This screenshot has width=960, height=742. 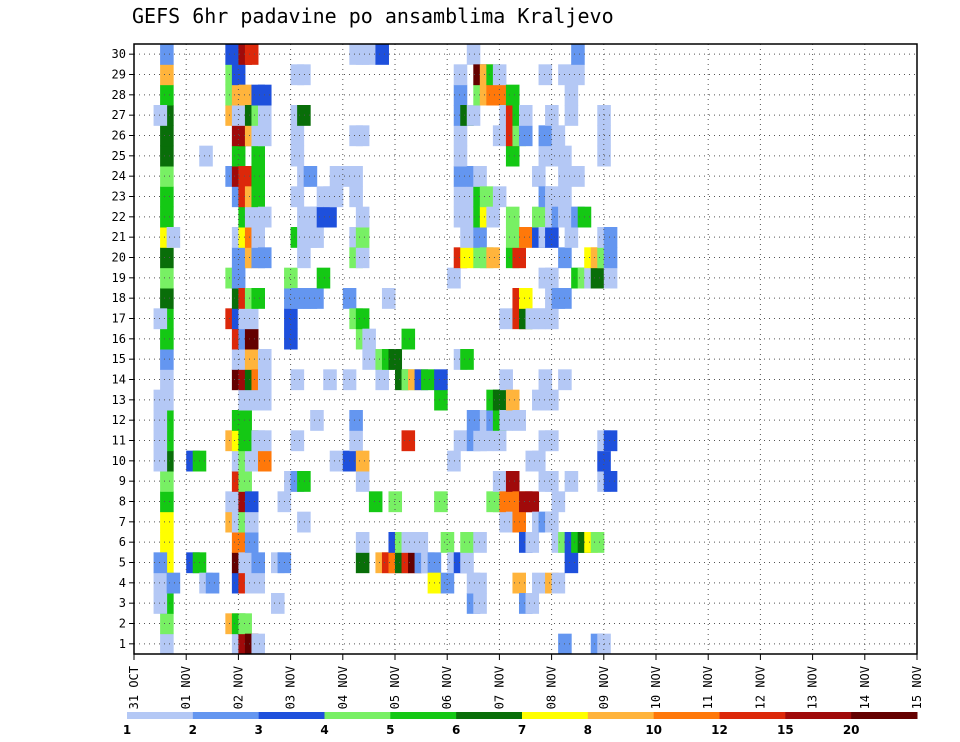 I want to click on y-tick-label: 20, so click(x=119, y=258).